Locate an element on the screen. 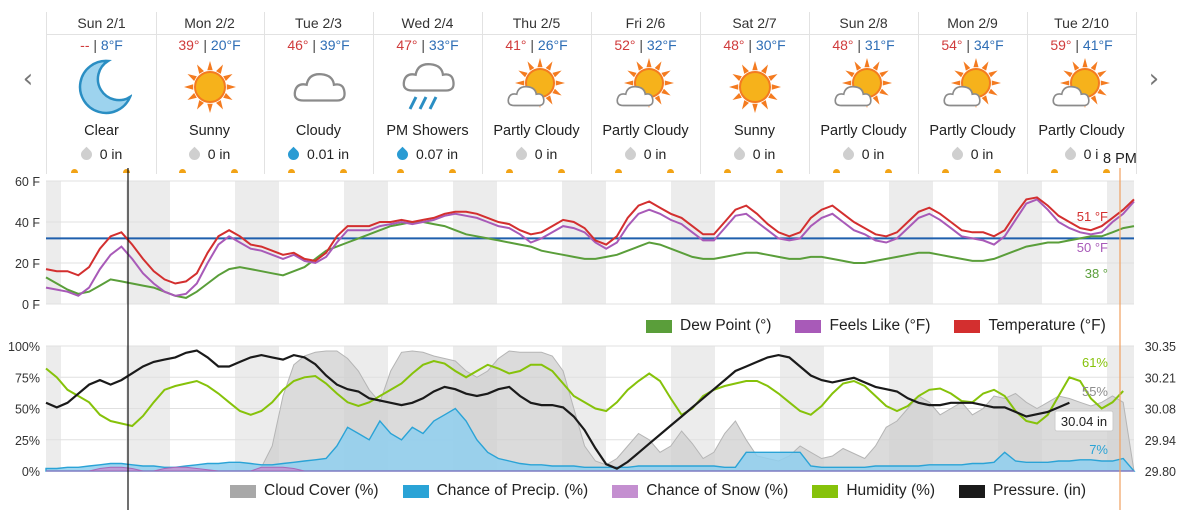  day-temperatures: 48° | 31°F is located at coordinates (863, 45).